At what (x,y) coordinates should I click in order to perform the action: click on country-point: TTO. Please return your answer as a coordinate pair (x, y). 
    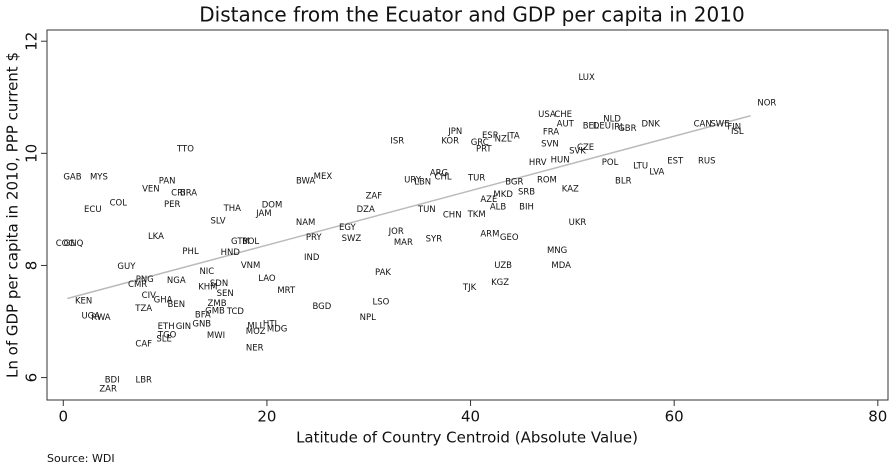
    Looking at the image, I should click on (185, 149).